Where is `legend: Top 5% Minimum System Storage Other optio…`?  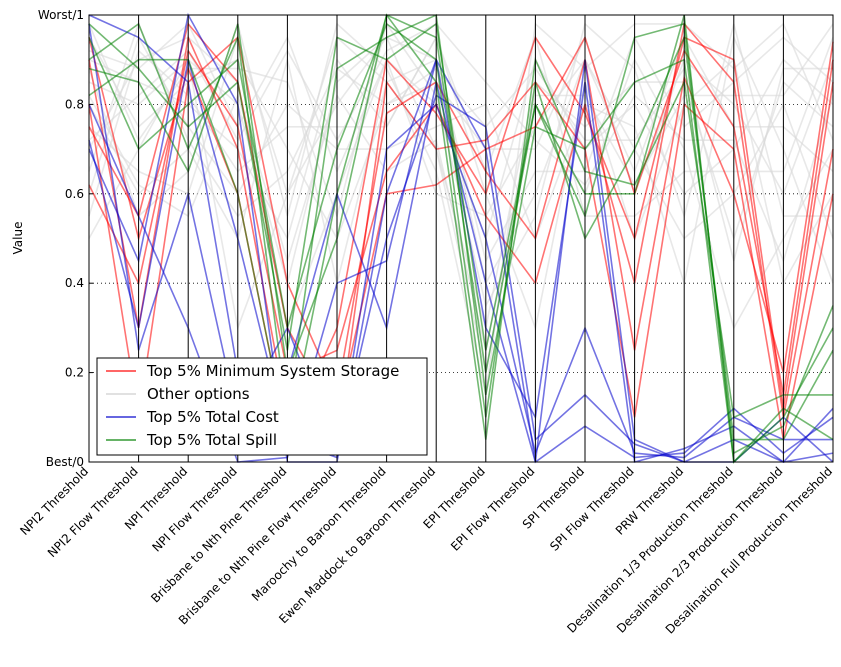
legend: Top 5% Minimum System Storage Other optio… is located at coordinates (262, 406).